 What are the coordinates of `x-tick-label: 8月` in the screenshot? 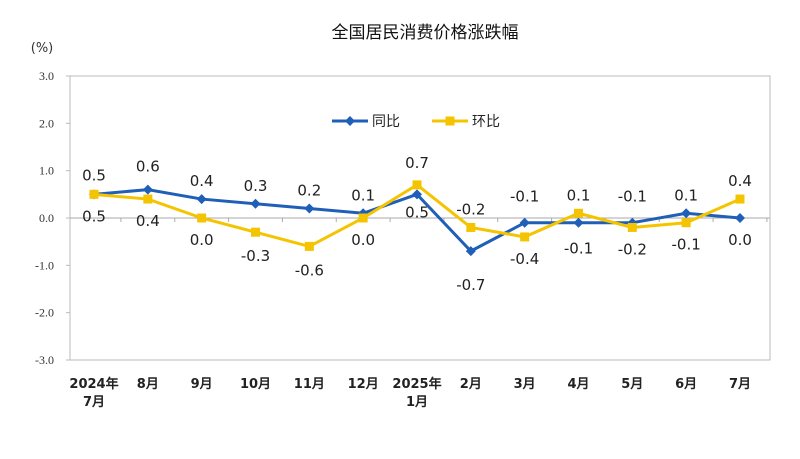 It's located at (148, 384).